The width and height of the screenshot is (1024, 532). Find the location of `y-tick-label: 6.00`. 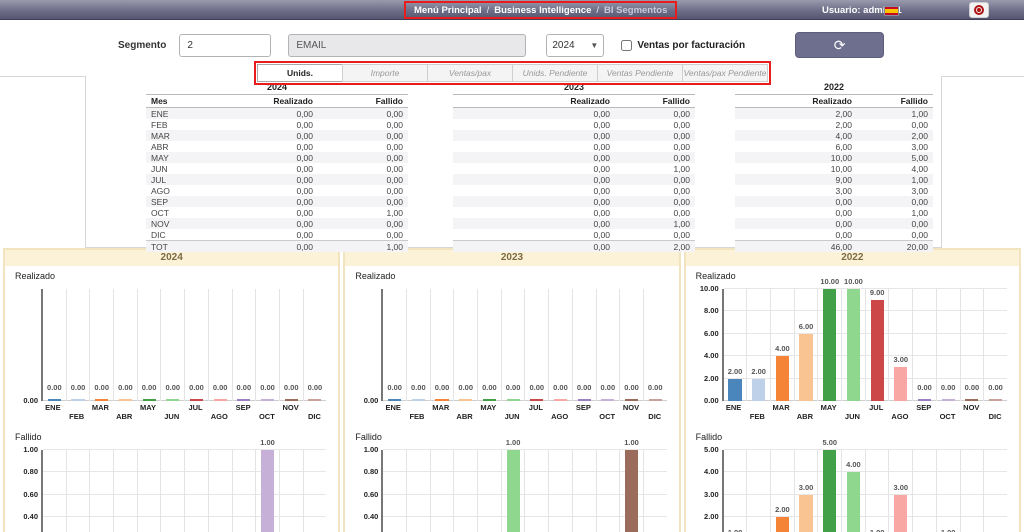

y-tick-label: 6.00 is located at coordinates (711, 333).